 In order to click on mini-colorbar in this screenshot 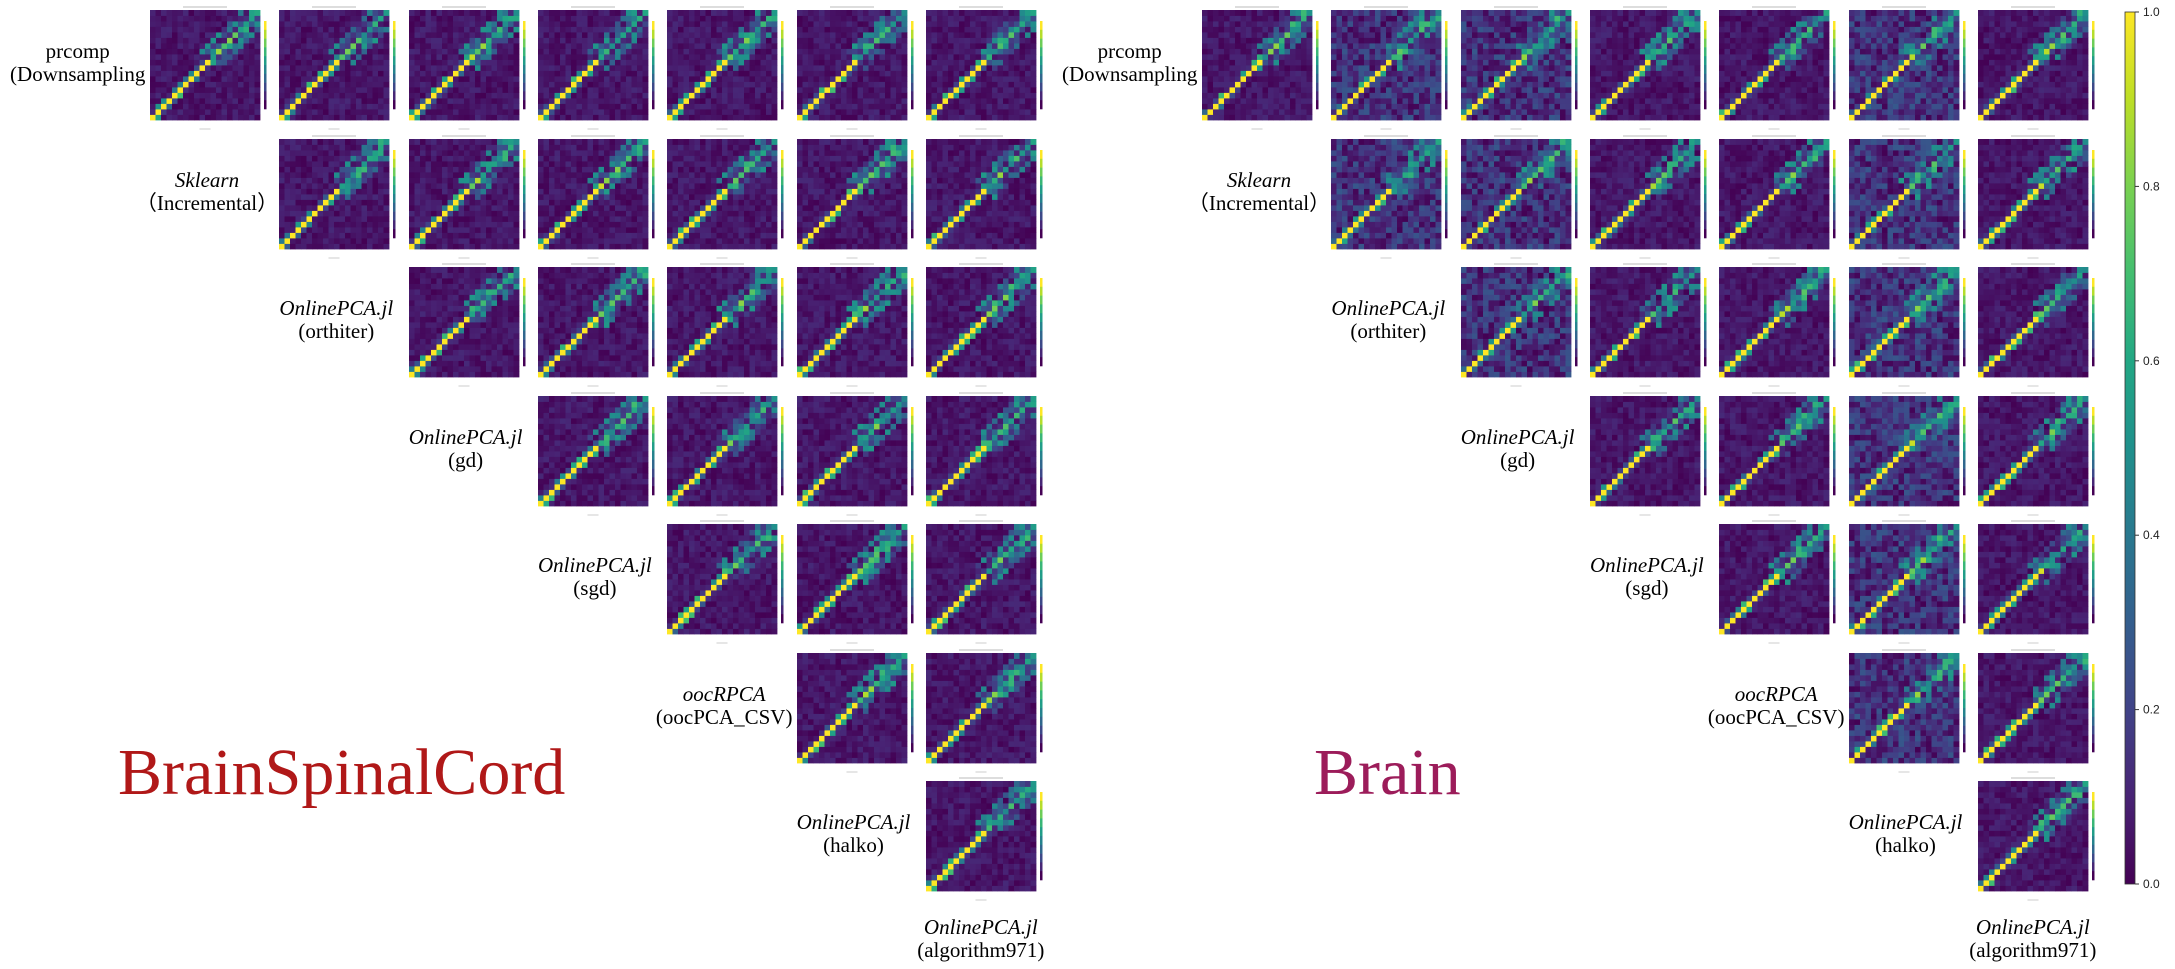, I will do `click(911, 65)`.